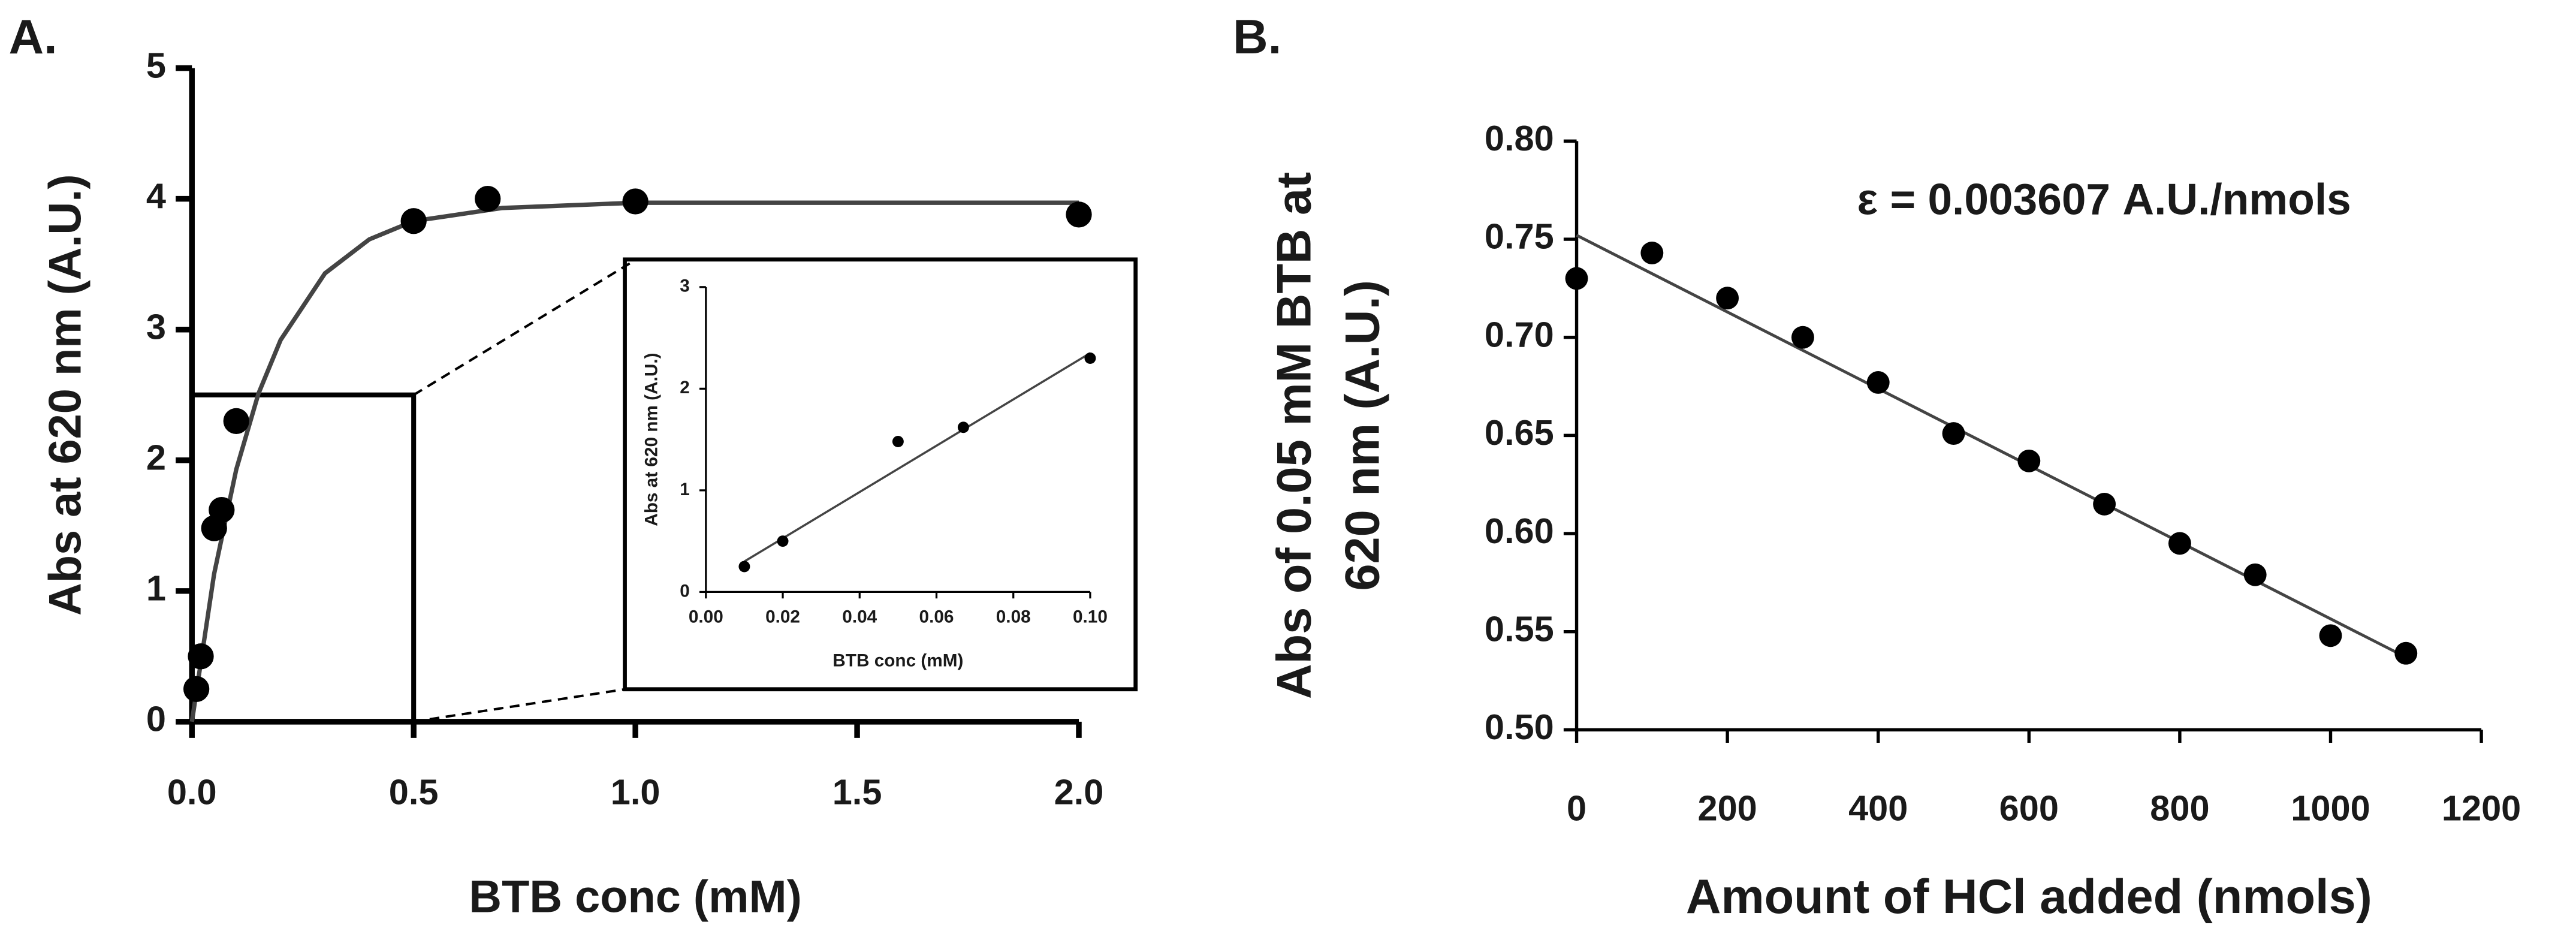 This screenshot has height=952, width=2576. What do you see at coordinates (636, 792) in the screenshot?
I see `x-tick-label: 1.0` at bounding box center [636, 792].